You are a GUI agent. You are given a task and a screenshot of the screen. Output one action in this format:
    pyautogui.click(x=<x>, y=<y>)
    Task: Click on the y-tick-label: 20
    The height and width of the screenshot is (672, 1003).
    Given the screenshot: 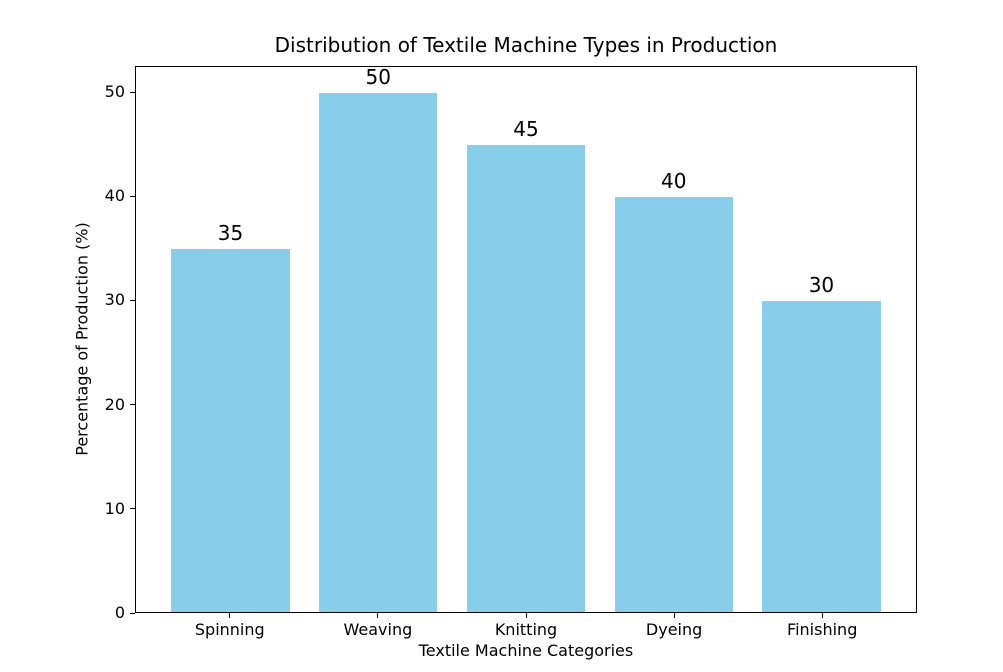 What is the action you would take?
    pyautogui.click(x=114, y=404)
    